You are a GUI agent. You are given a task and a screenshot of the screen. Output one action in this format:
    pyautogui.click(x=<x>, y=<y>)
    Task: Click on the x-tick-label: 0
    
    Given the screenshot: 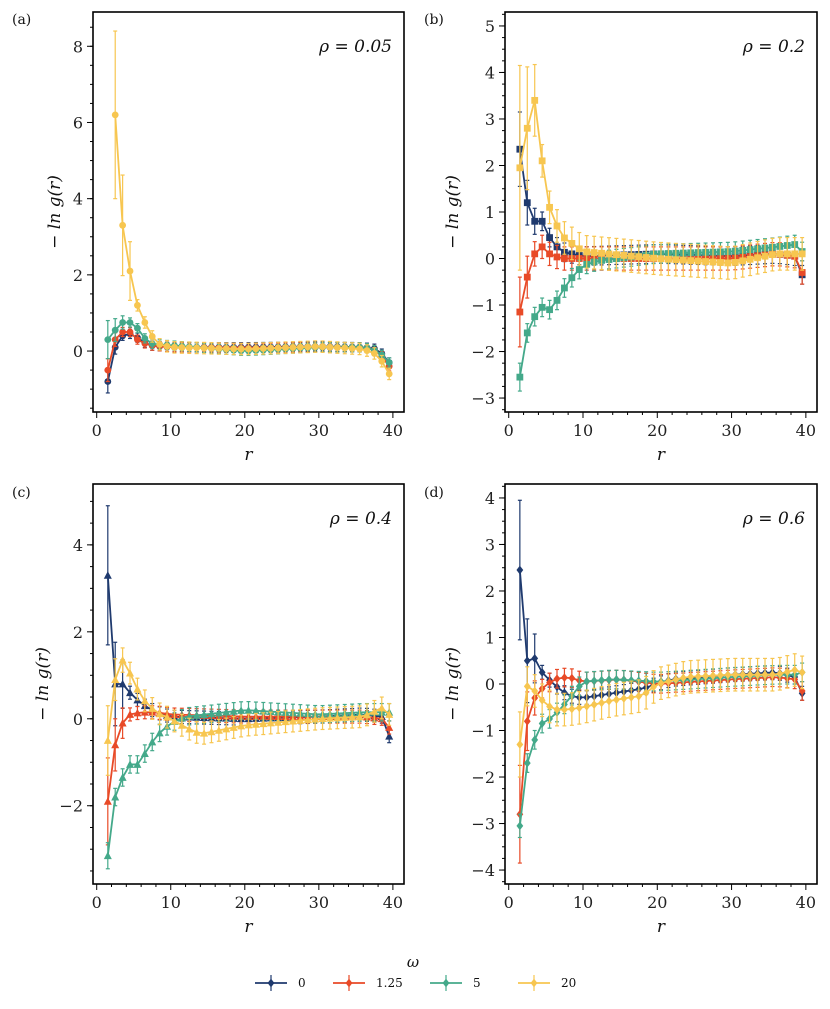 What is the action you would take?
    pyautogui.click(x=97, y=902)
    